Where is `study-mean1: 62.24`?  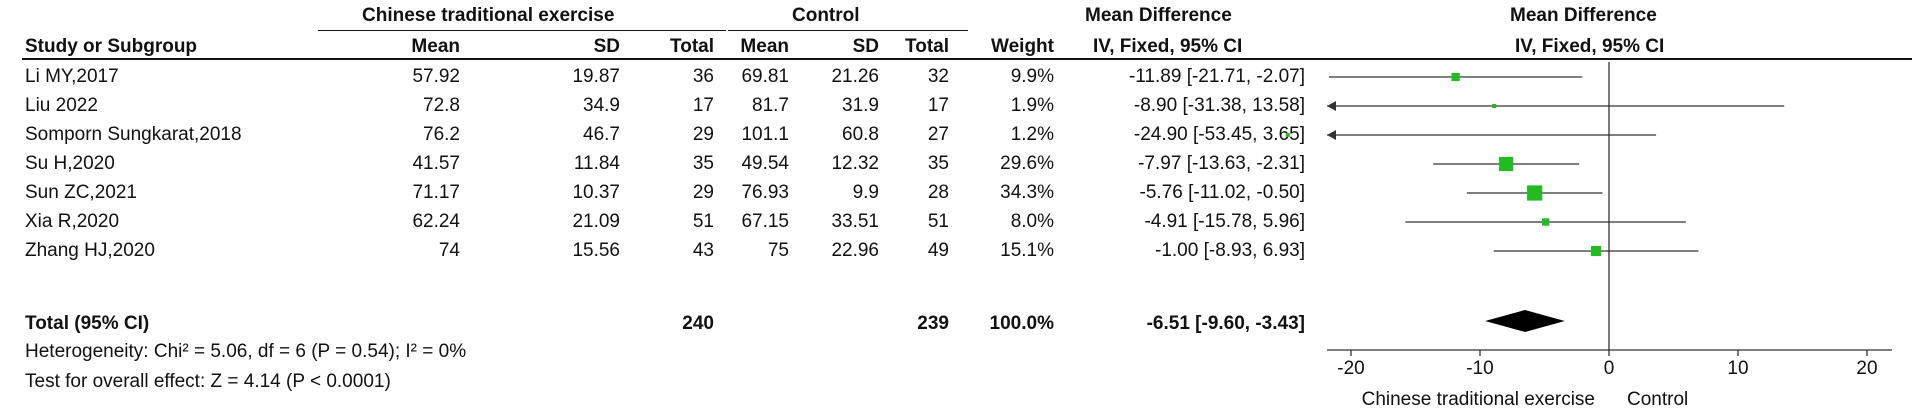
study-mean1: 62.24 is located at coordinates (436, 221).